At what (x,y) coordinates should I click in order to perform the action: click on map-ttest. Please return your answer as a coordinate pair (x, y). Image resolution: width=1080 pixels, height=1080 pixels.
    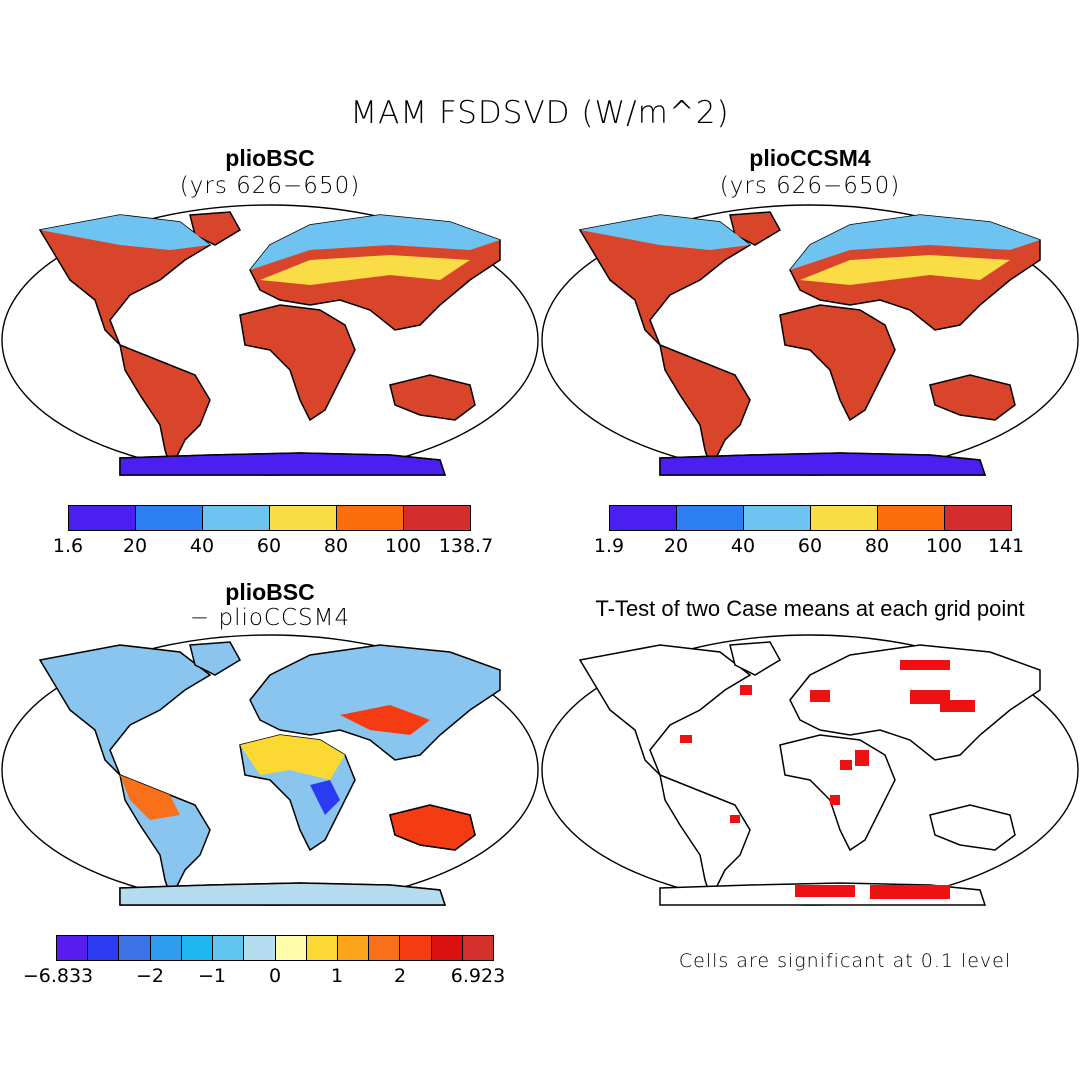
    Looking at the image, I should click on (810, 770).